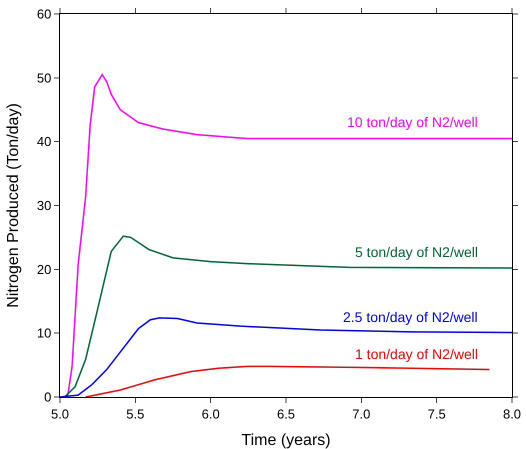 The height and width of the screenshot is (449, 526). Describe the element at coordinates (416, 354) in the screenshot. I see `series-label: 1 ton/day of N2/well` at that location.